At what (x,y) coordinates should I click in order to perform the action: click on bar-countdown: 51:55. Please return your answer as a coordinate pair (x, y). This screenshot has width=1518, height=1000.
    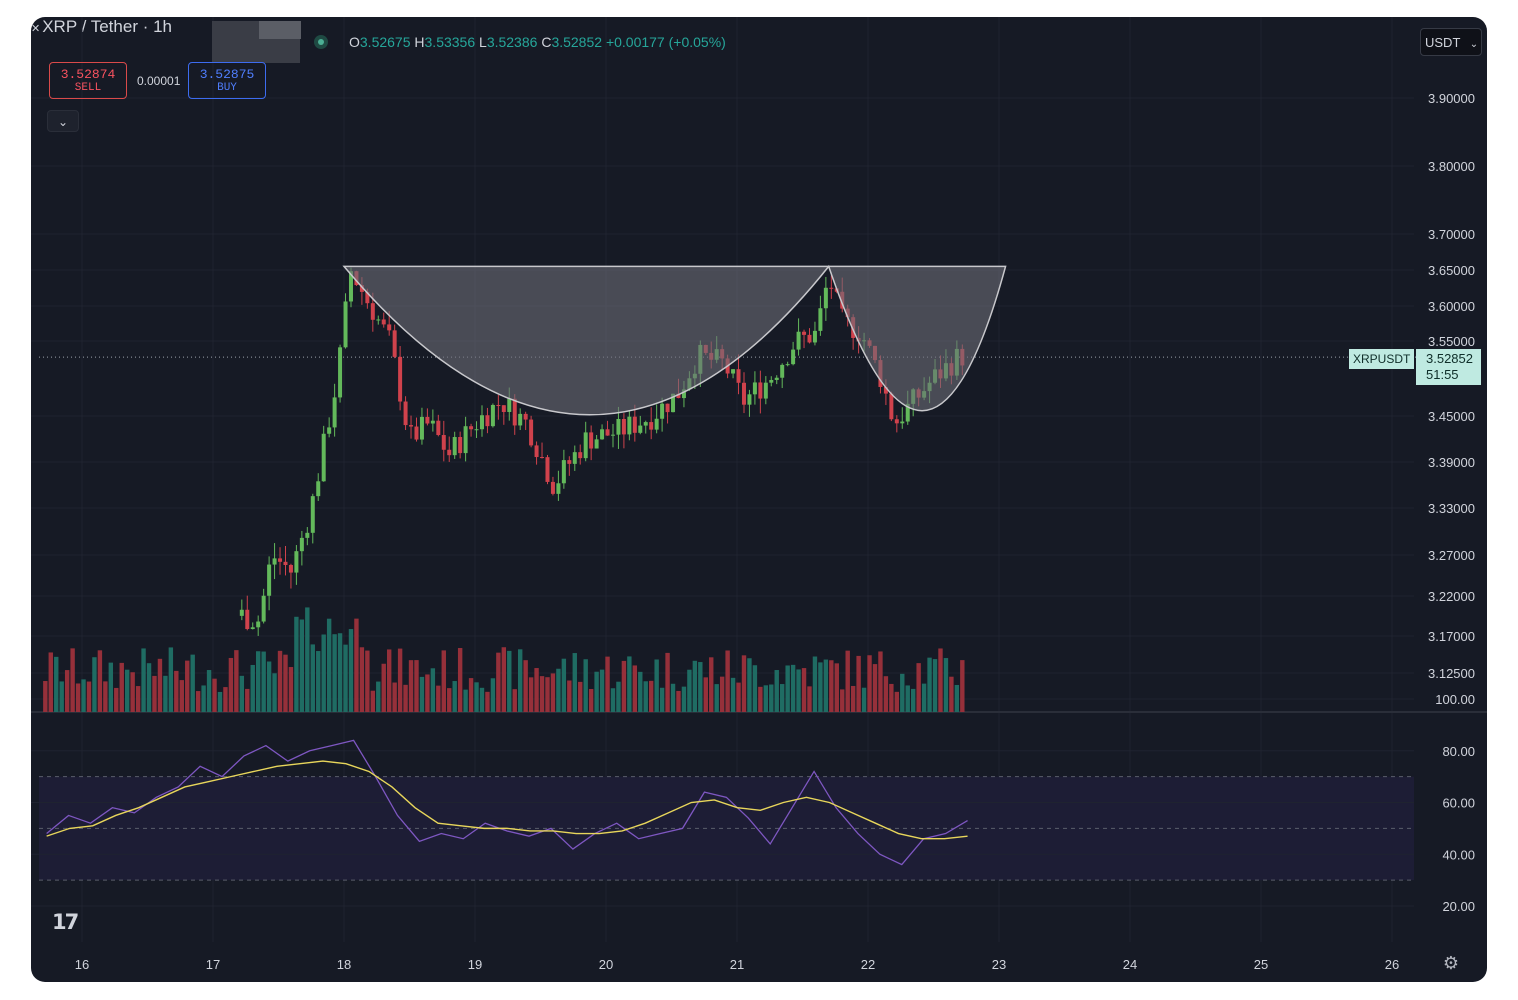
    Looking at the image, I should click on (1442, 374).